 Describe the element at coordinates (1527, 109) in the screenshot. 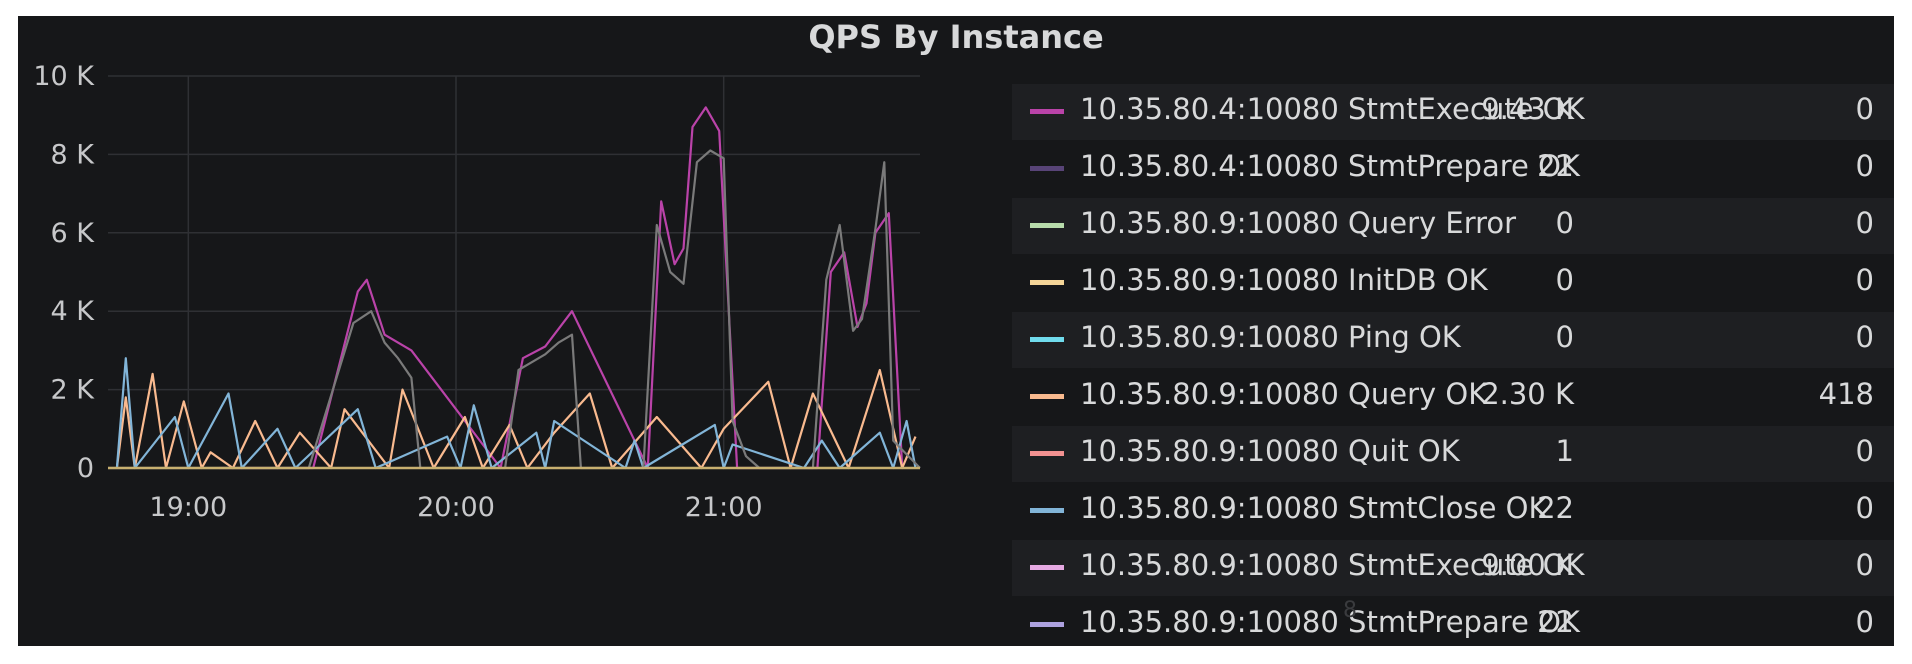

I see `legend-current-value: 9.43 K` at that location.